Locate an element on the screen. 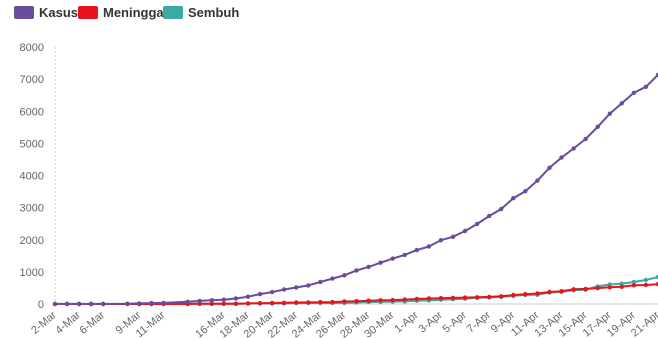 The width and height of the screenshot is (658, 339). legend-item-kasus: Kasus is located at coordinates (46, 12).